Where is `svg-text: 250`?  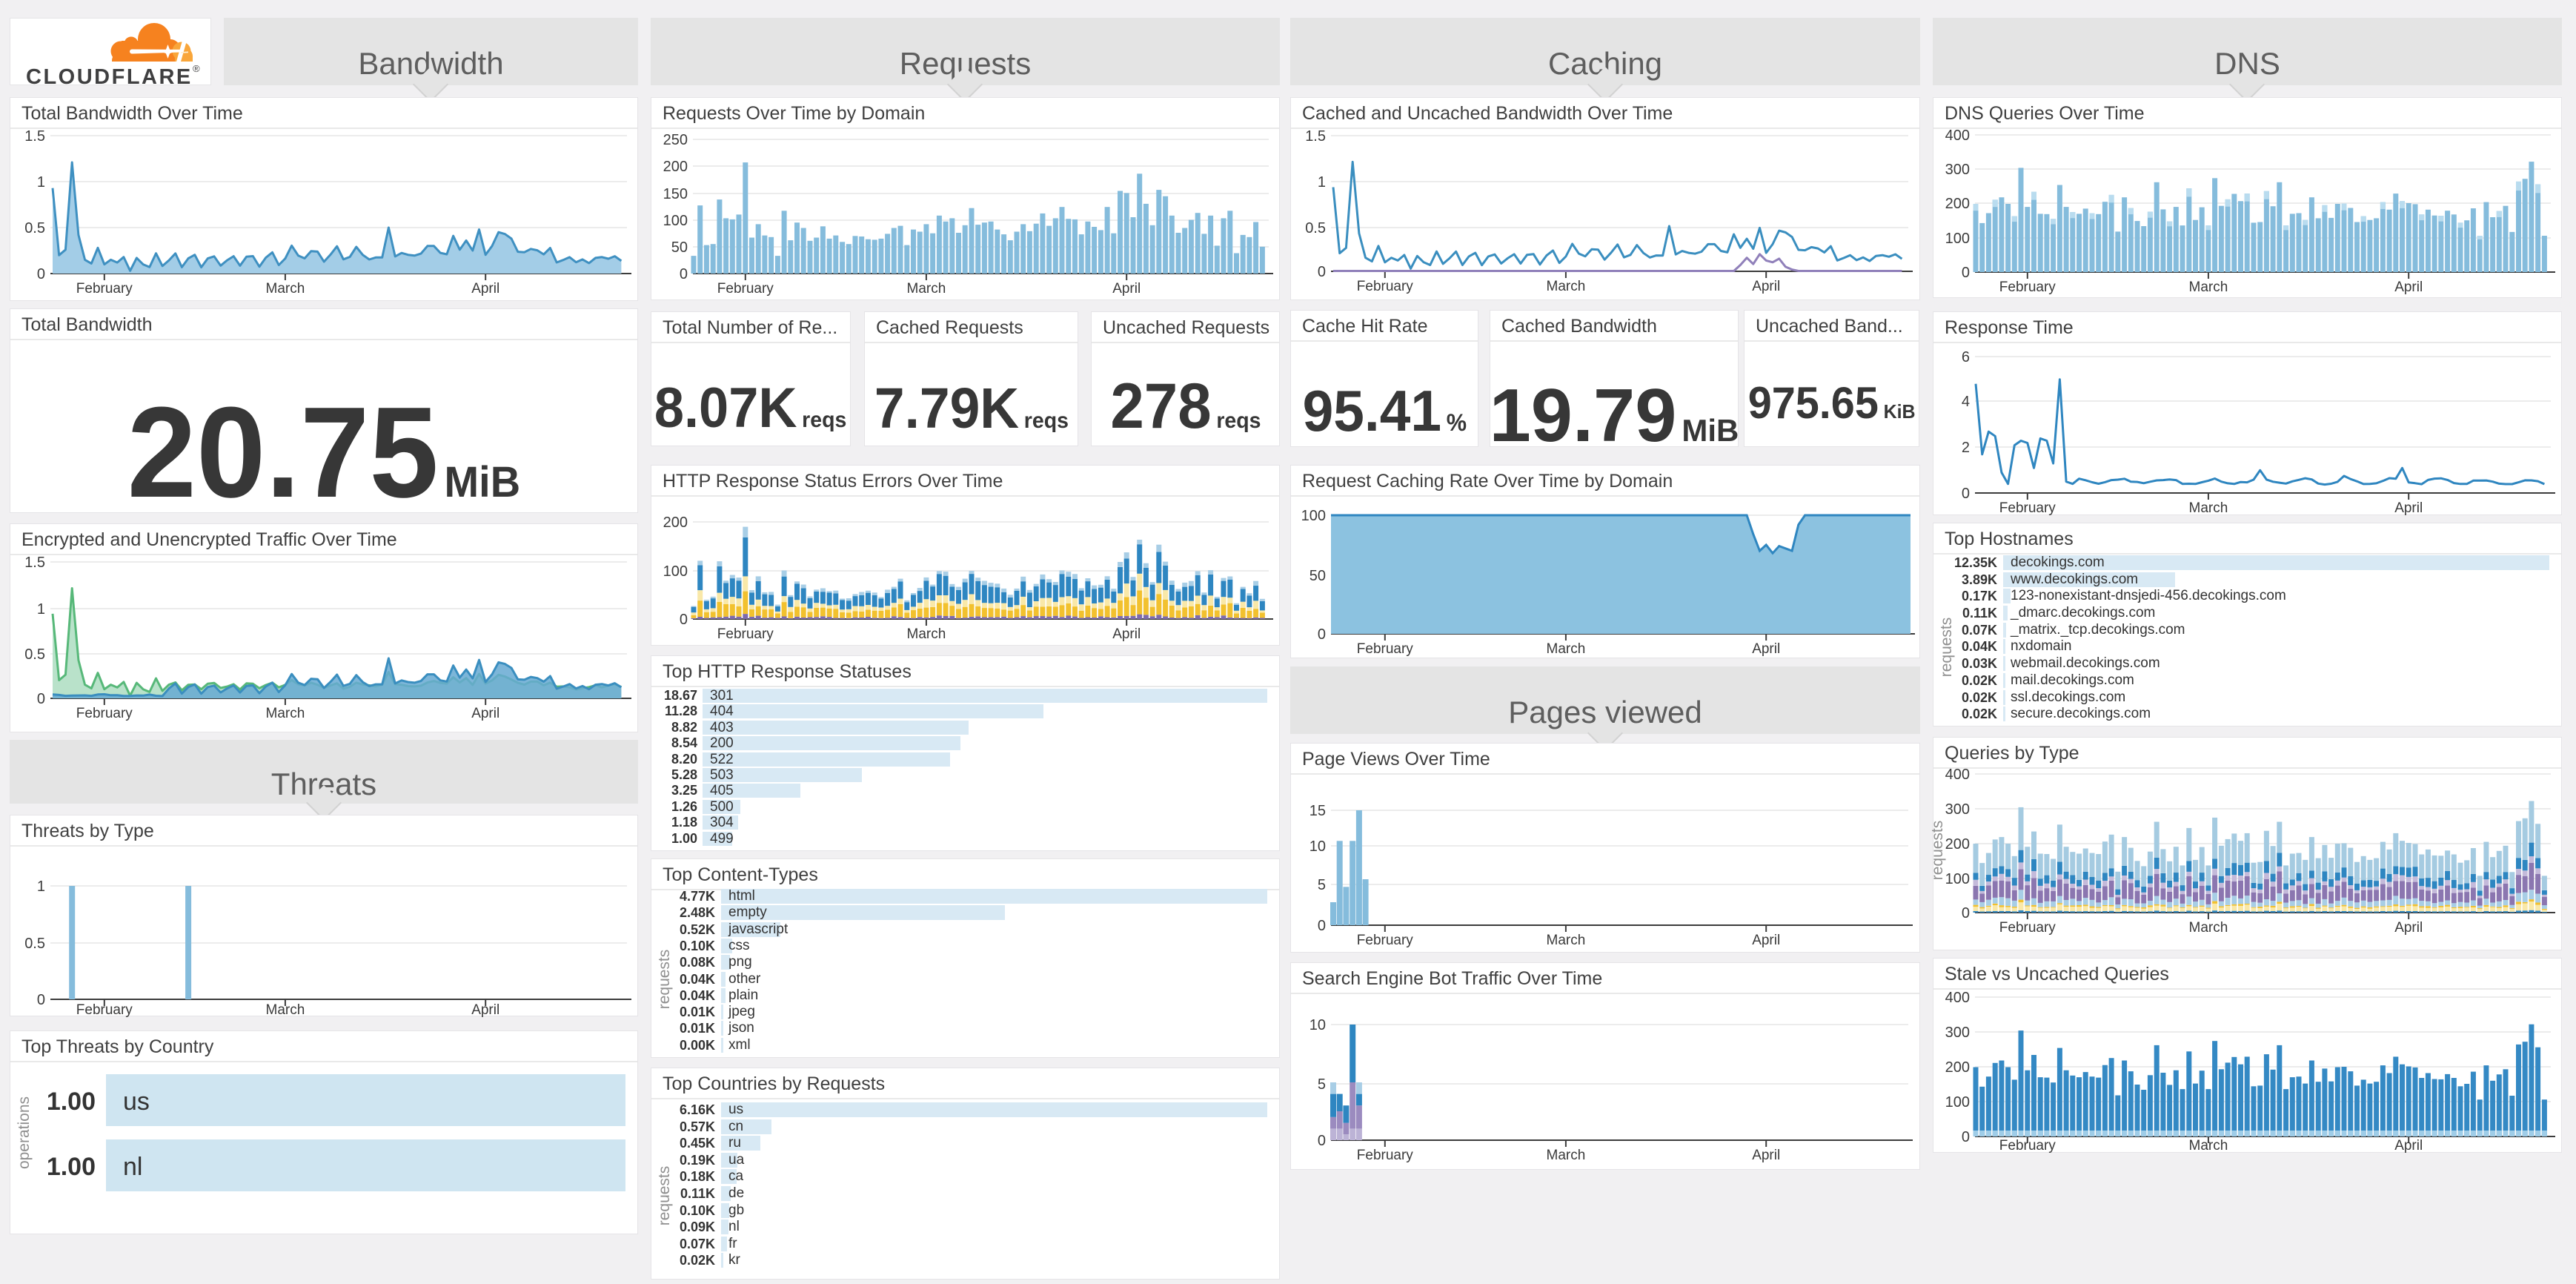
svg-text: 250 is located at coordinates (675, 140).